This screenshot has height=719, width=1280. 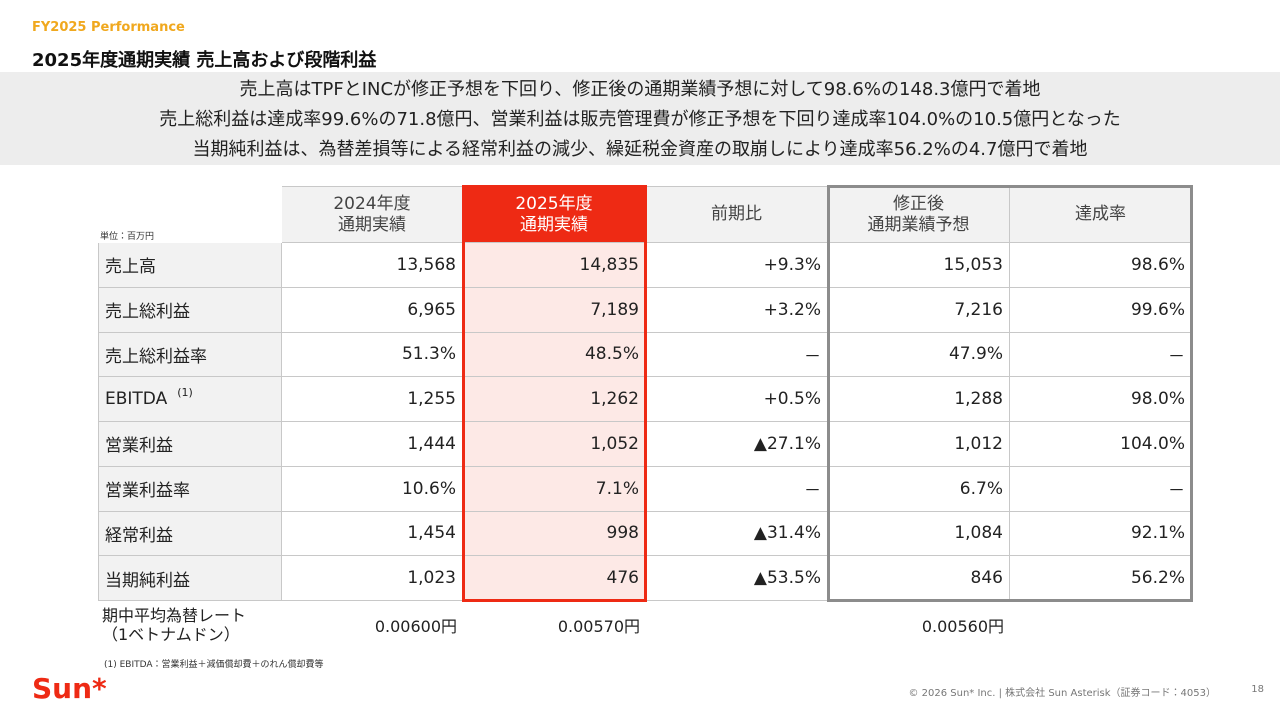 What do you see at coordinates (185, 392) in the screenshot?
I see `footnote-ref: (1)` at bounding box center [185, 392].